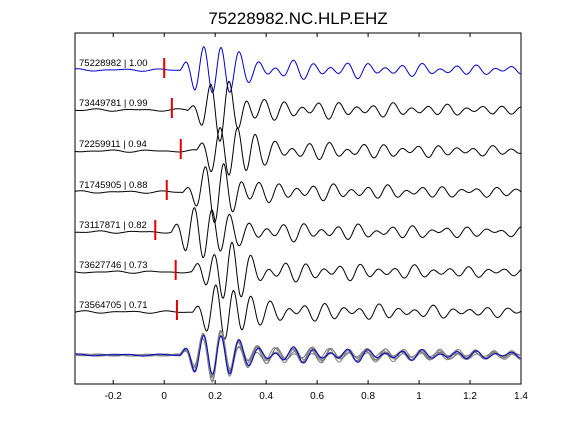 Image resolution: width=576 pixels, height=432 pixels. I want to click on trace-label-75228982: 75228982 | 1.00, so click(113, 63).